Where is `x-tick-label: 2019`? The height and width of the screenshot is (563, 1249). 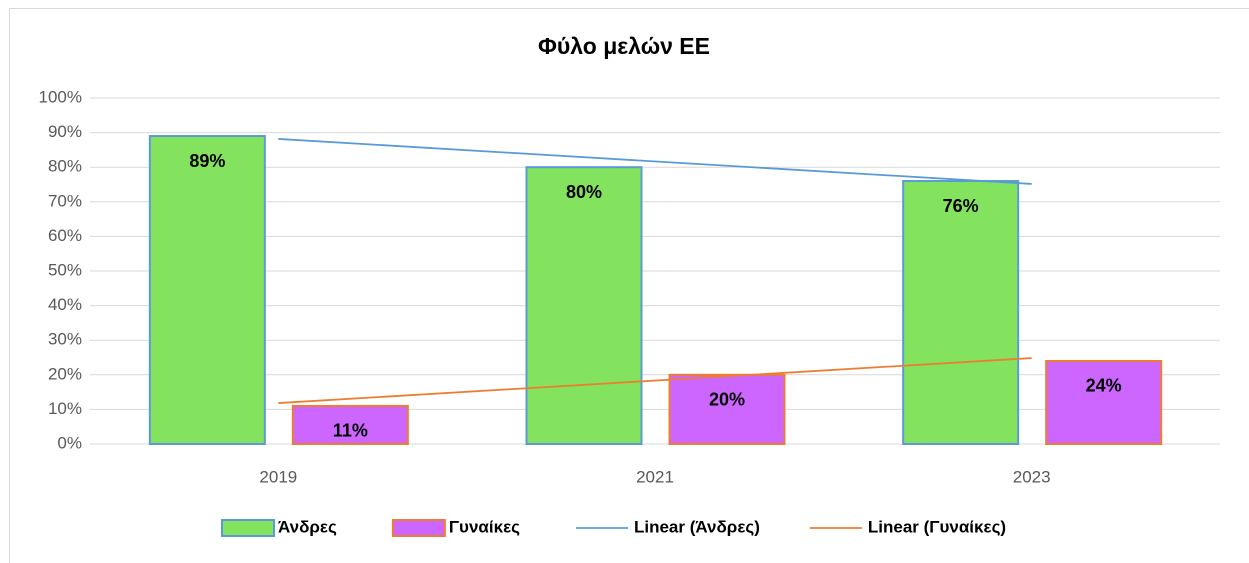
x-tick-label: 2019 is located at coordinates (278, 476).